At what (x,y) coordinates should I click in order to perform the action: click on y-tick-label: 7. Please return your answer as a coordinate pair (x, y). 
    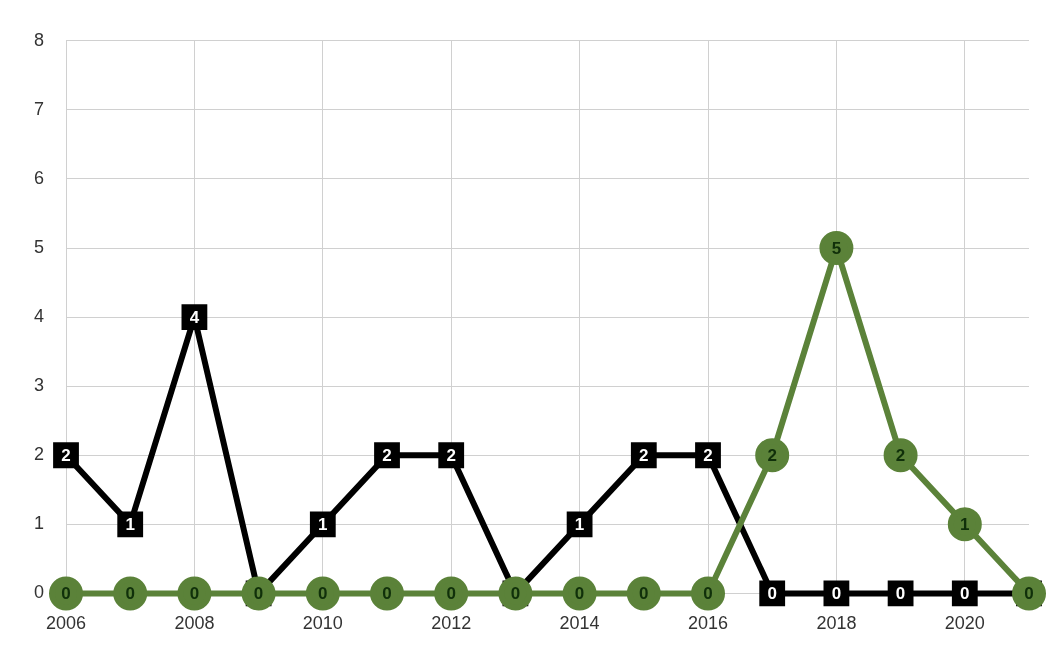
    Looking at the image, I should click on (39, 108).